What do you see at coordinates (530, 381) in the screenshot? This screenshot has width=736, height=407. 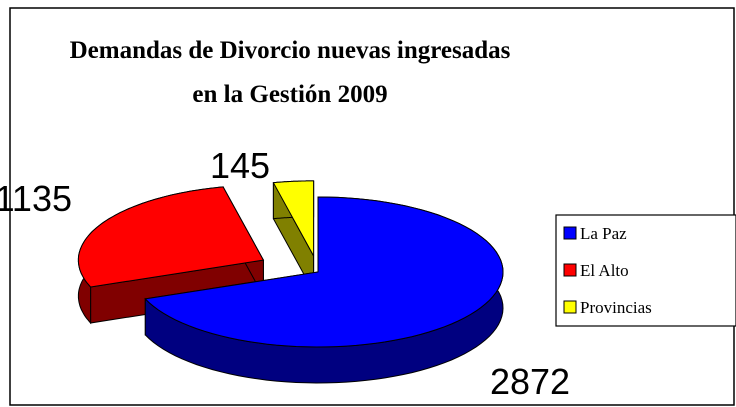 I see `data-label: 2872` at bounding box center [530, 381].